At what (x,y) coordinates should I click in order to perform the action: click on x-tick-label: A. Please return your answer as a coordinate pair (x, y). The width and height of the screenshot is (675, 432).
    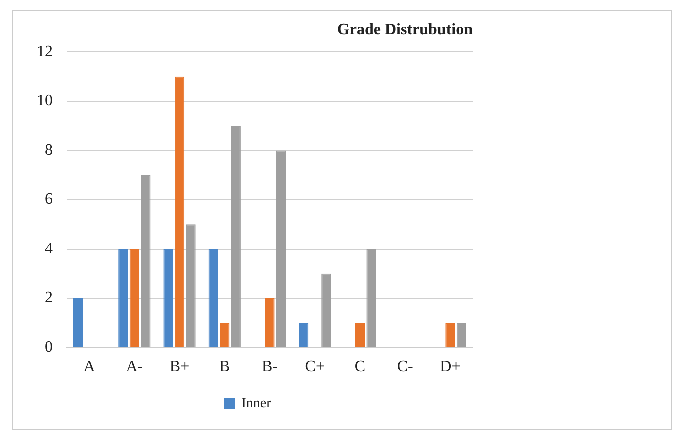
    Looking at the image, I should click on (90, 367).